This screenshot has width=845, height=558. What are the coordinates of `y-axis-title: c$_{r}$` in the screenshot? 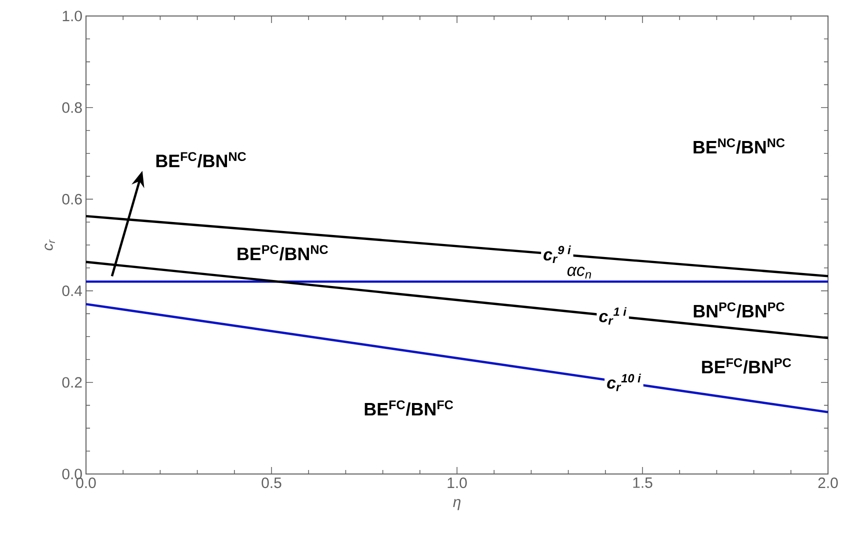 It's located at (49, 244).